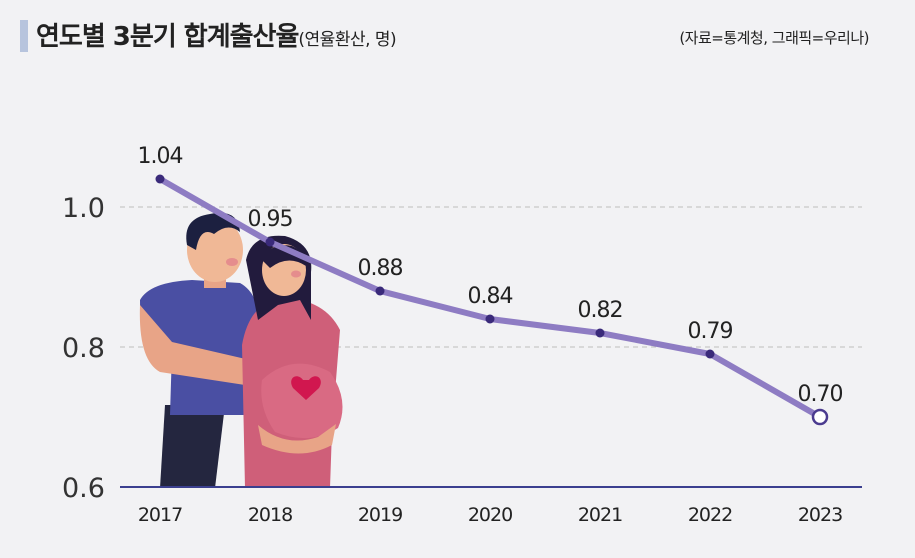 The image size is (915, 558). What do you see at coordinates (600, 515) in the screenshot?
I see `x-tick-label: 2021` at bounding box center [600, 515].